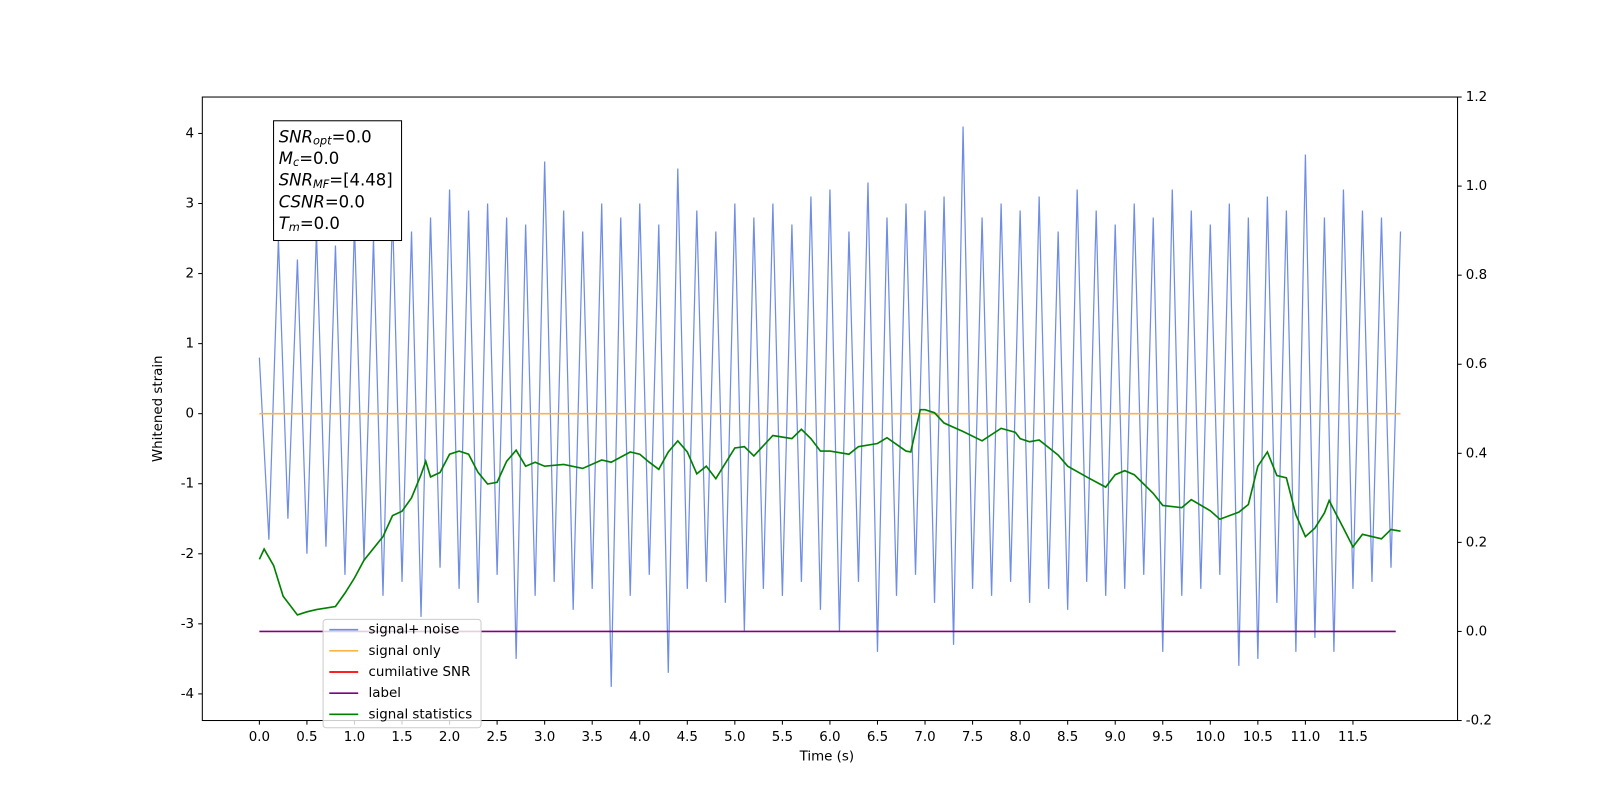 The height and width of the screenshot is (800, 1600). I want to click on y-axis-label: Whitened strain, so click(158, 408).